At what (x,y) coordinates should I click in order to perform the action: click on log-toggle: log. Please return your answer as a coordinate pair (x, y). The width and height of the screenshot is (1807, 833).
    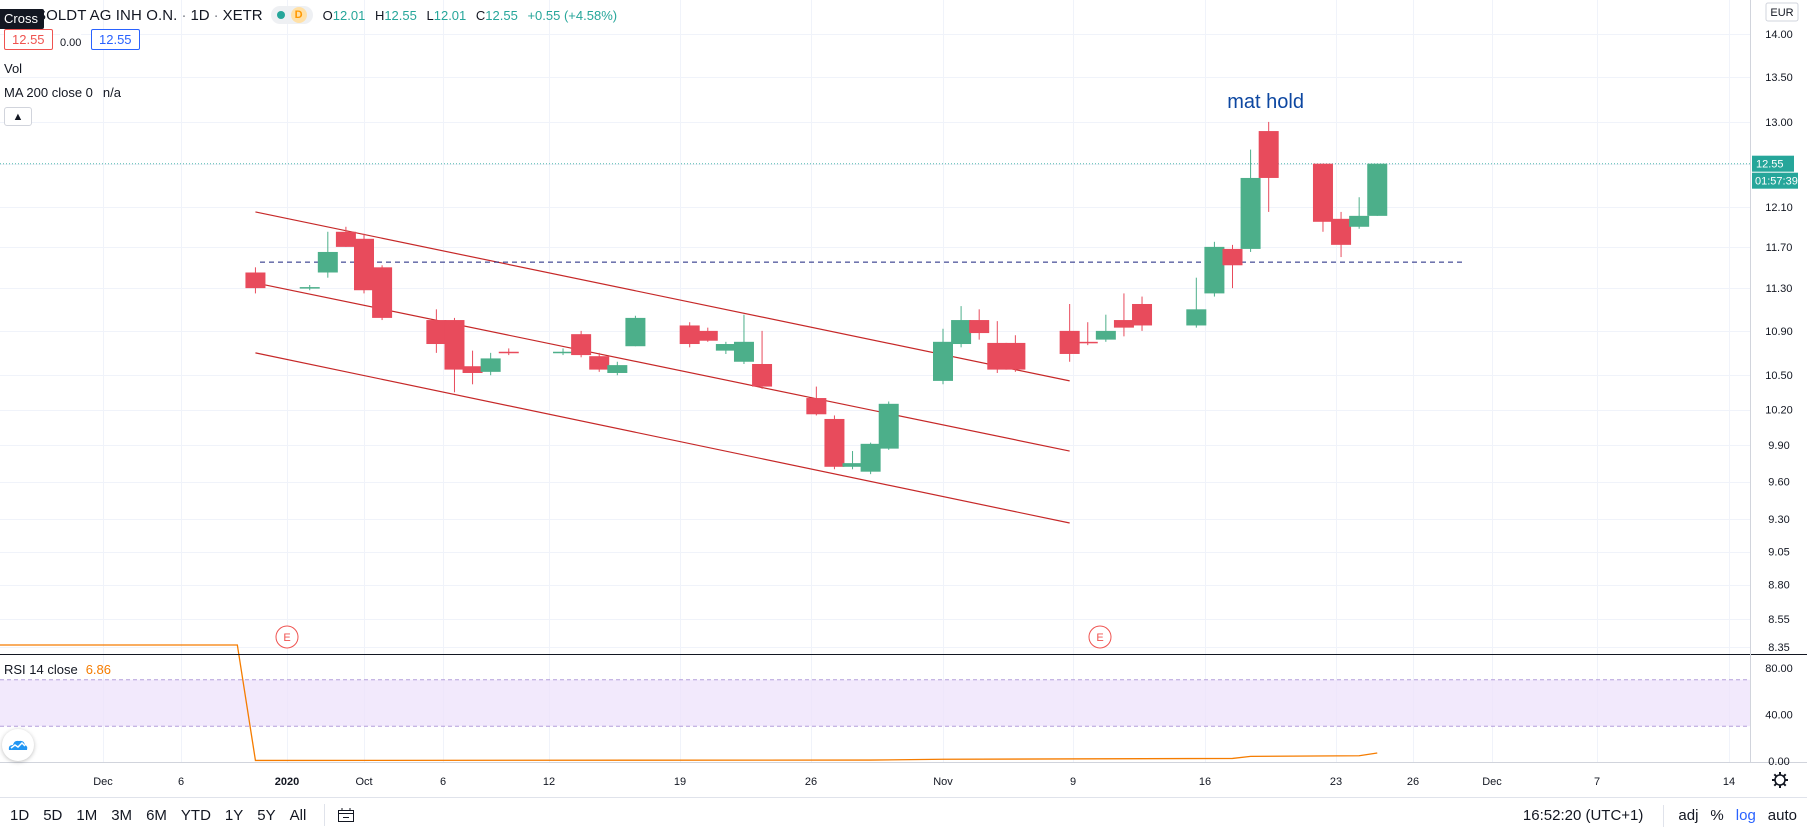
    Looking at the image, I should click on (1745, 815).